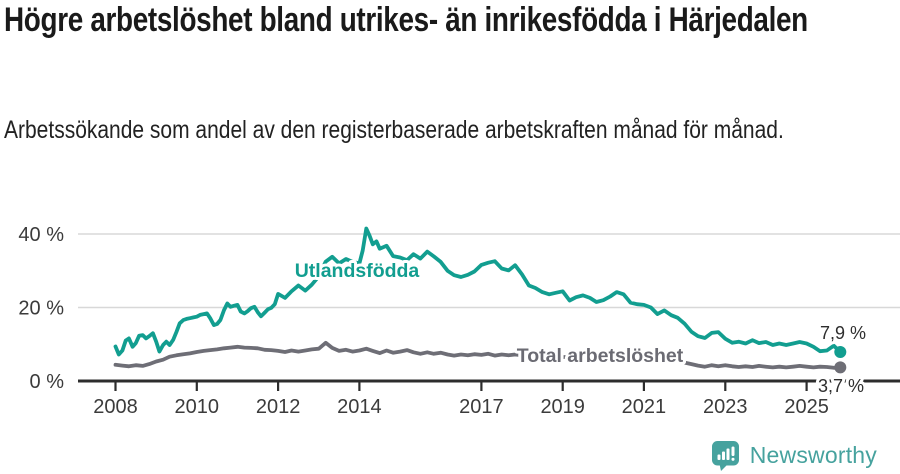 Image resolution: width=900 pixels, height=474 pixels. What do you see at coordinates (41, 309) in the screenshot?
I see `y-axis-tick-label: 20 %` at bounding box center [41, 309].